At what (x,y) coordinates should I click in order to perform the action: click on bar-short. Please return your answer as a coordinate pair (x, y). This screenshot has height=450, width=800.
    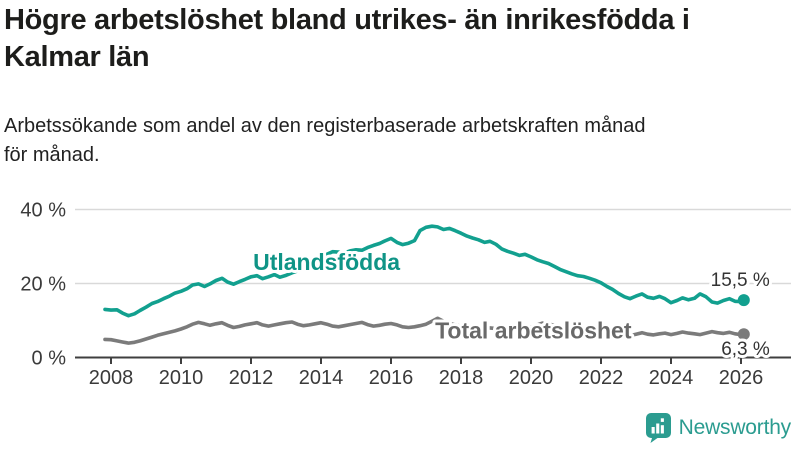
    Looking at the image, I should click on (653, 430).